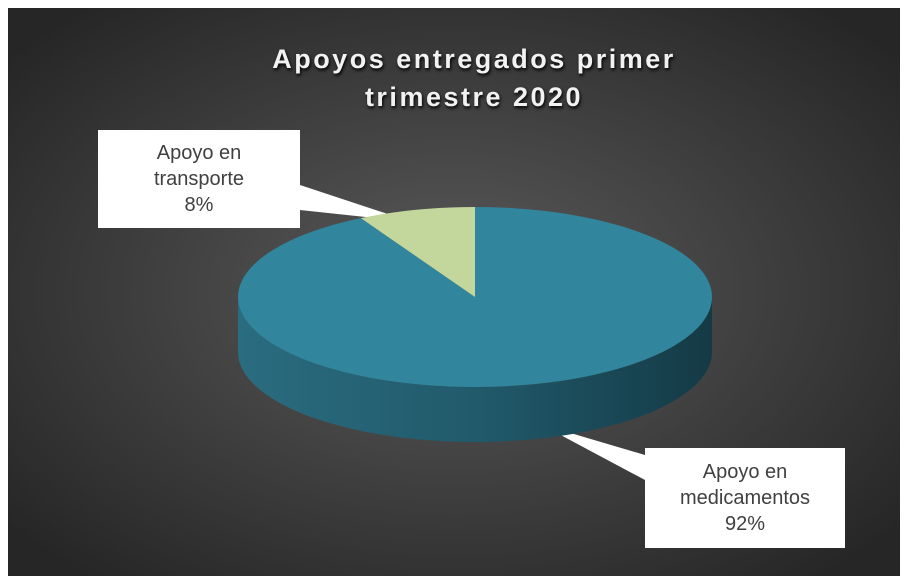 The height and width of the screenshot is (584, 908). I want to click on data-label: Apoyo en medicamentos 92%, so click(745, 498).